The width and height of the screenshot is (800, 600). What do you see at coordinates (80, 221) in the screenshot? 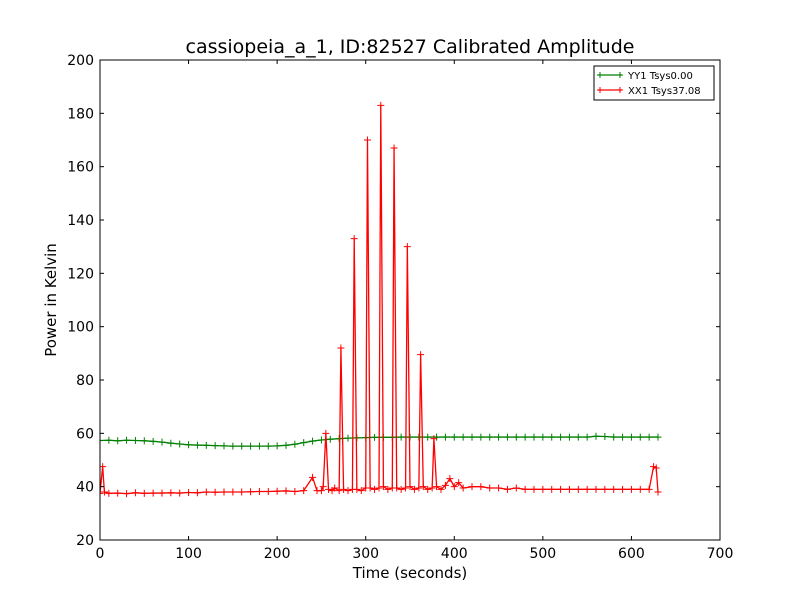
I see `y-tick-label: 140` at bounding box center [80, 221].